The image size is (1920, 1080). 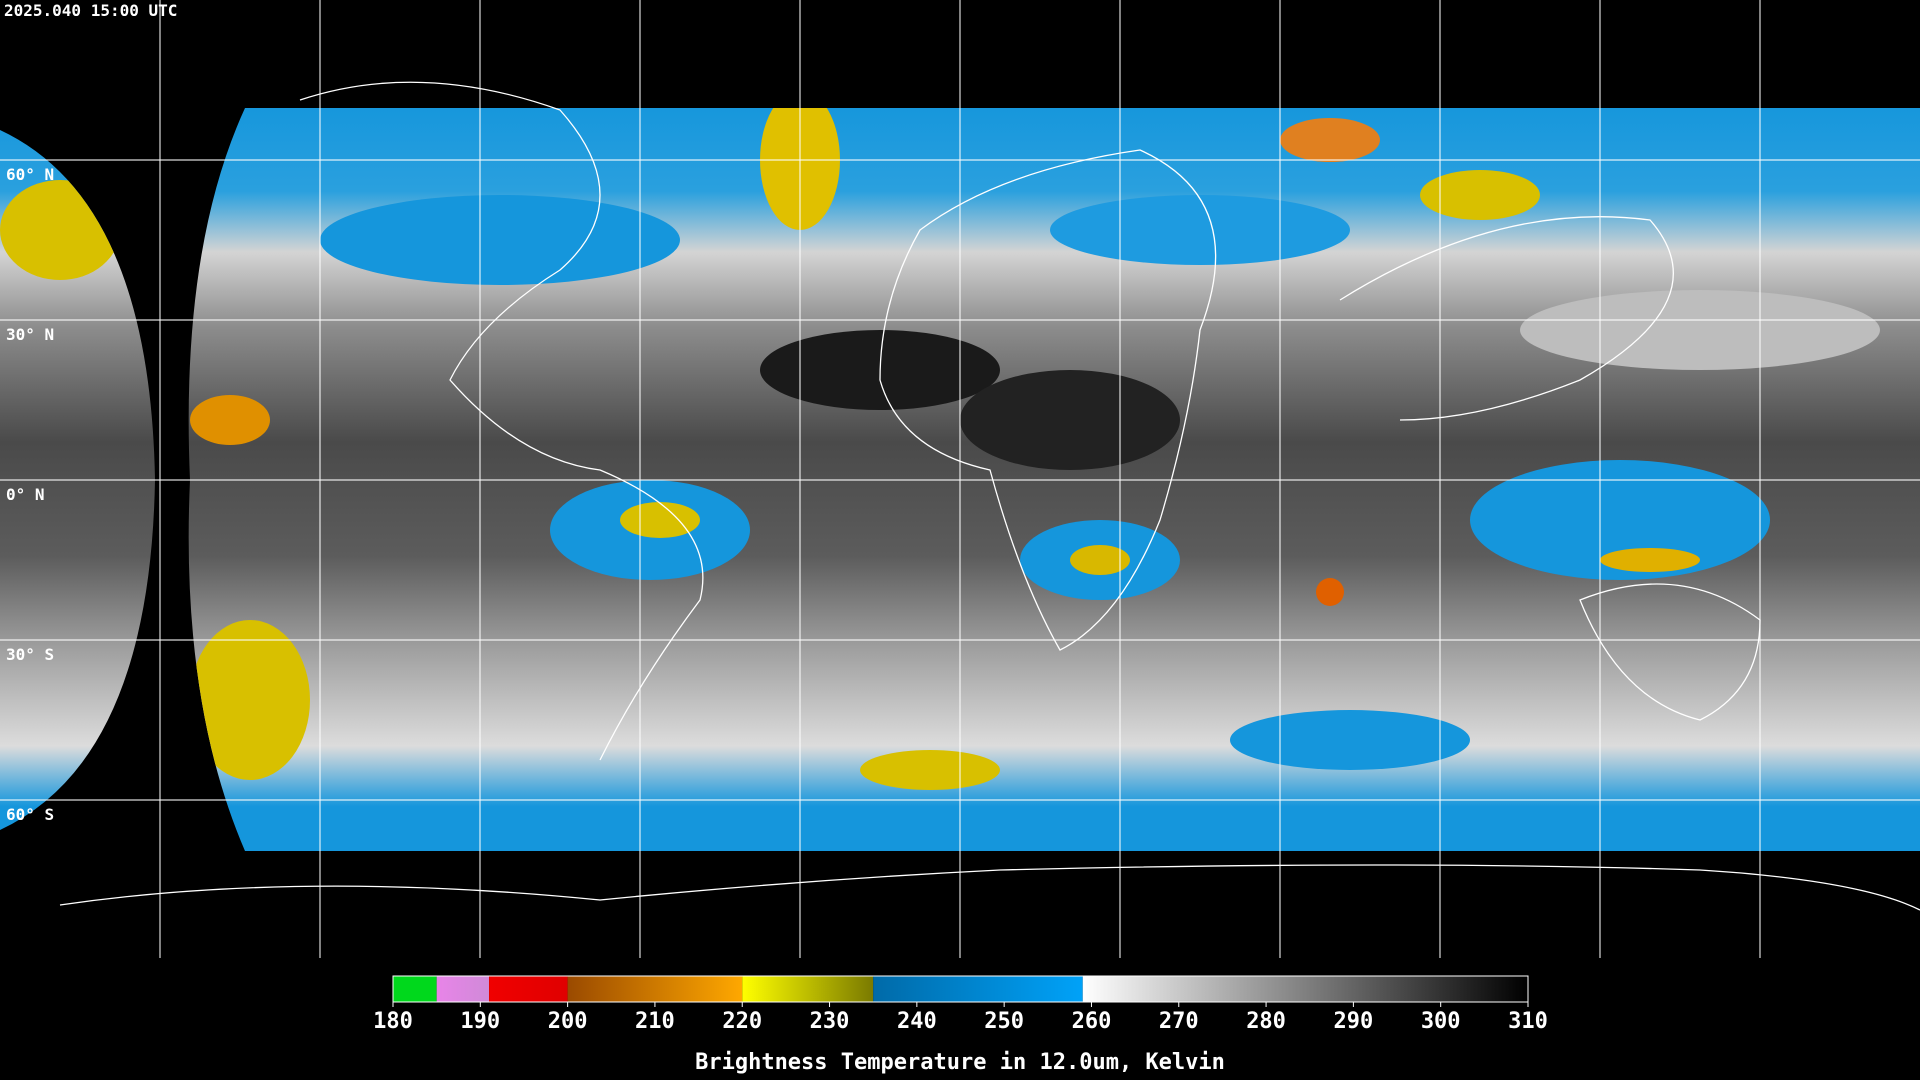 I want to click on colorbar-tick-label: 190, so click(x=480, y=1021).